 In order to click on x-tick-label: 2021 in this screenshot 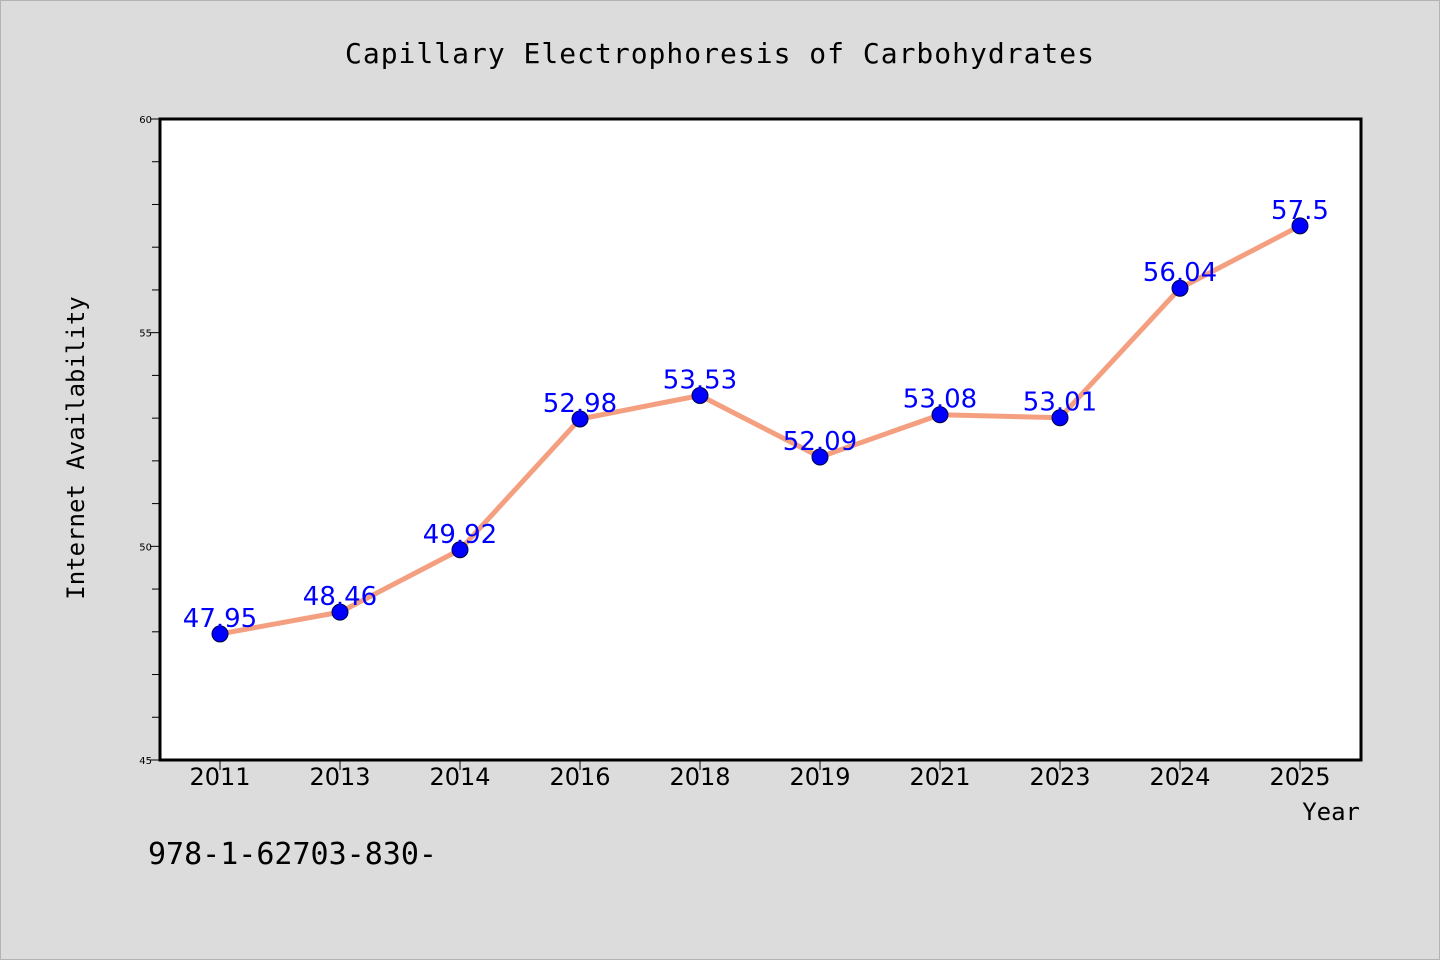, I will do `click(939, 777)`.